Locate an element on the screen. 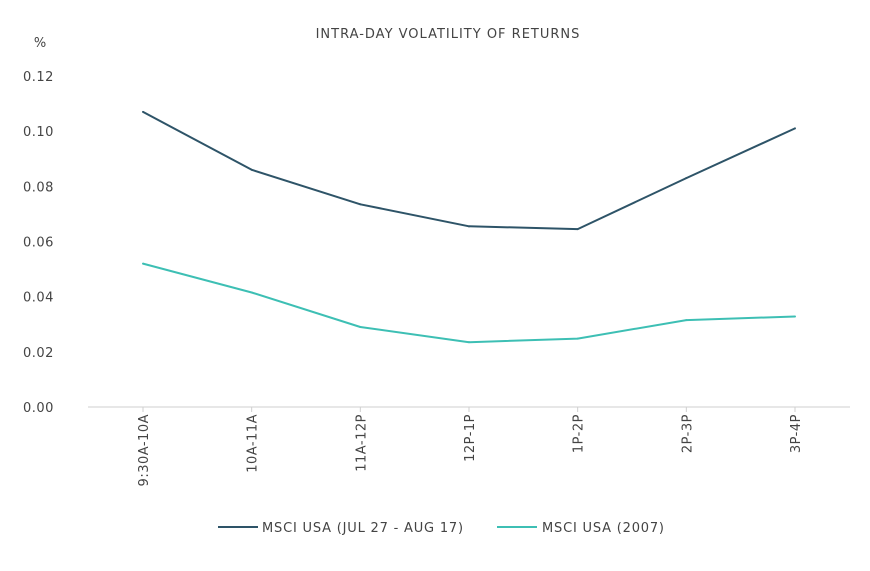  legend-label: MSCI USA (2007) is located at coordinates (603, 528).